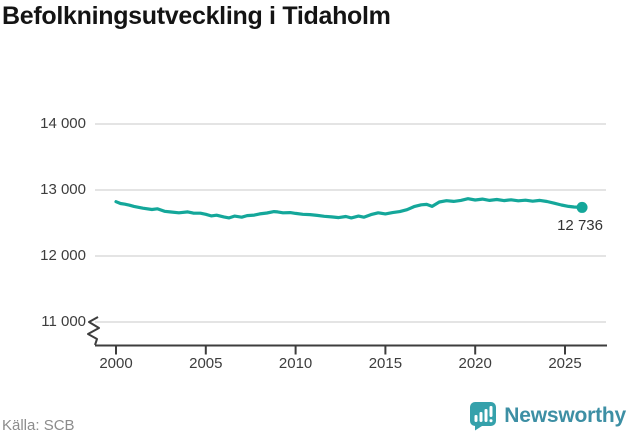 Image resolution: width=631 pixels, height=439 pixels. I want to click on bar-tall, so click(486, 415).